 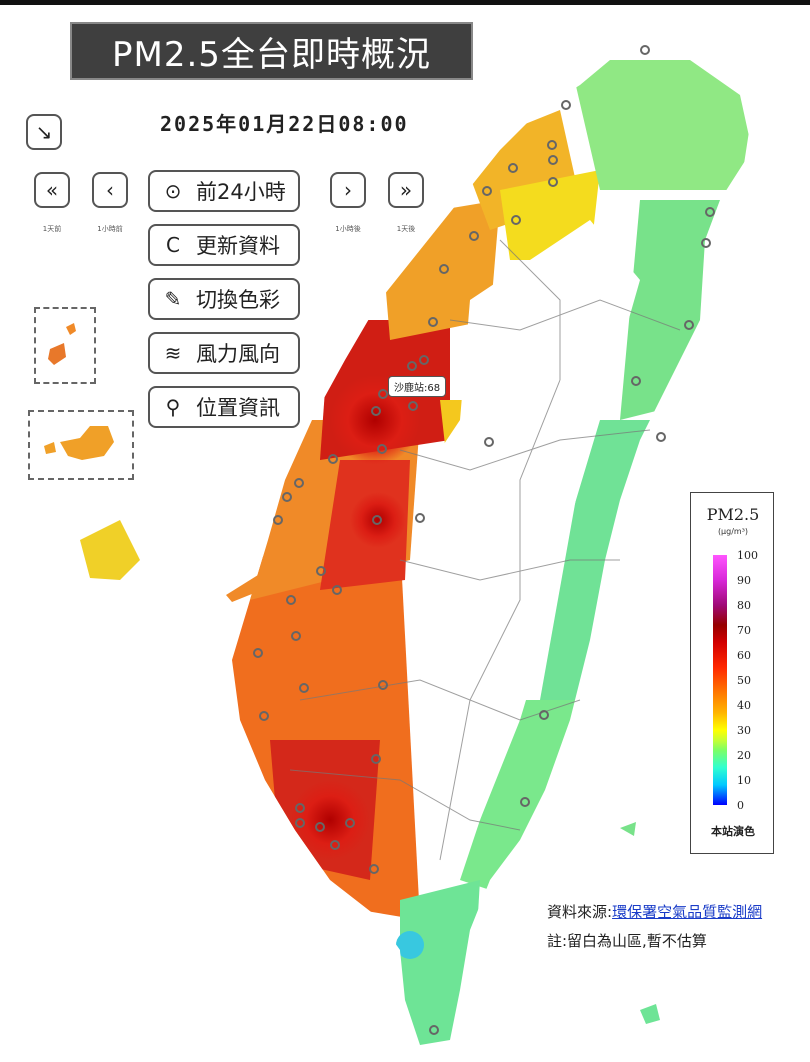 I want to click on legend-tick: 40, so click(x=744, y=705).